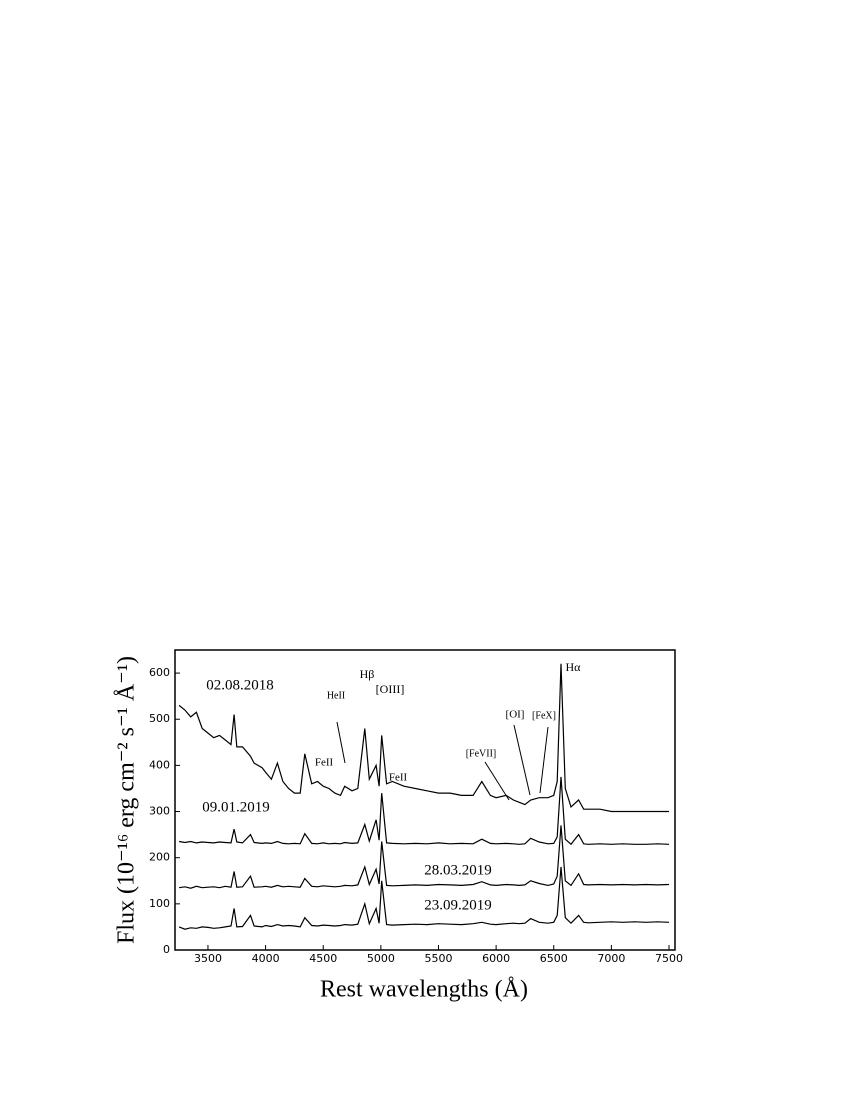  Describe the element at coordinates (159, 903) in the screenshot. I see `y-tick-label: 100` at that location.